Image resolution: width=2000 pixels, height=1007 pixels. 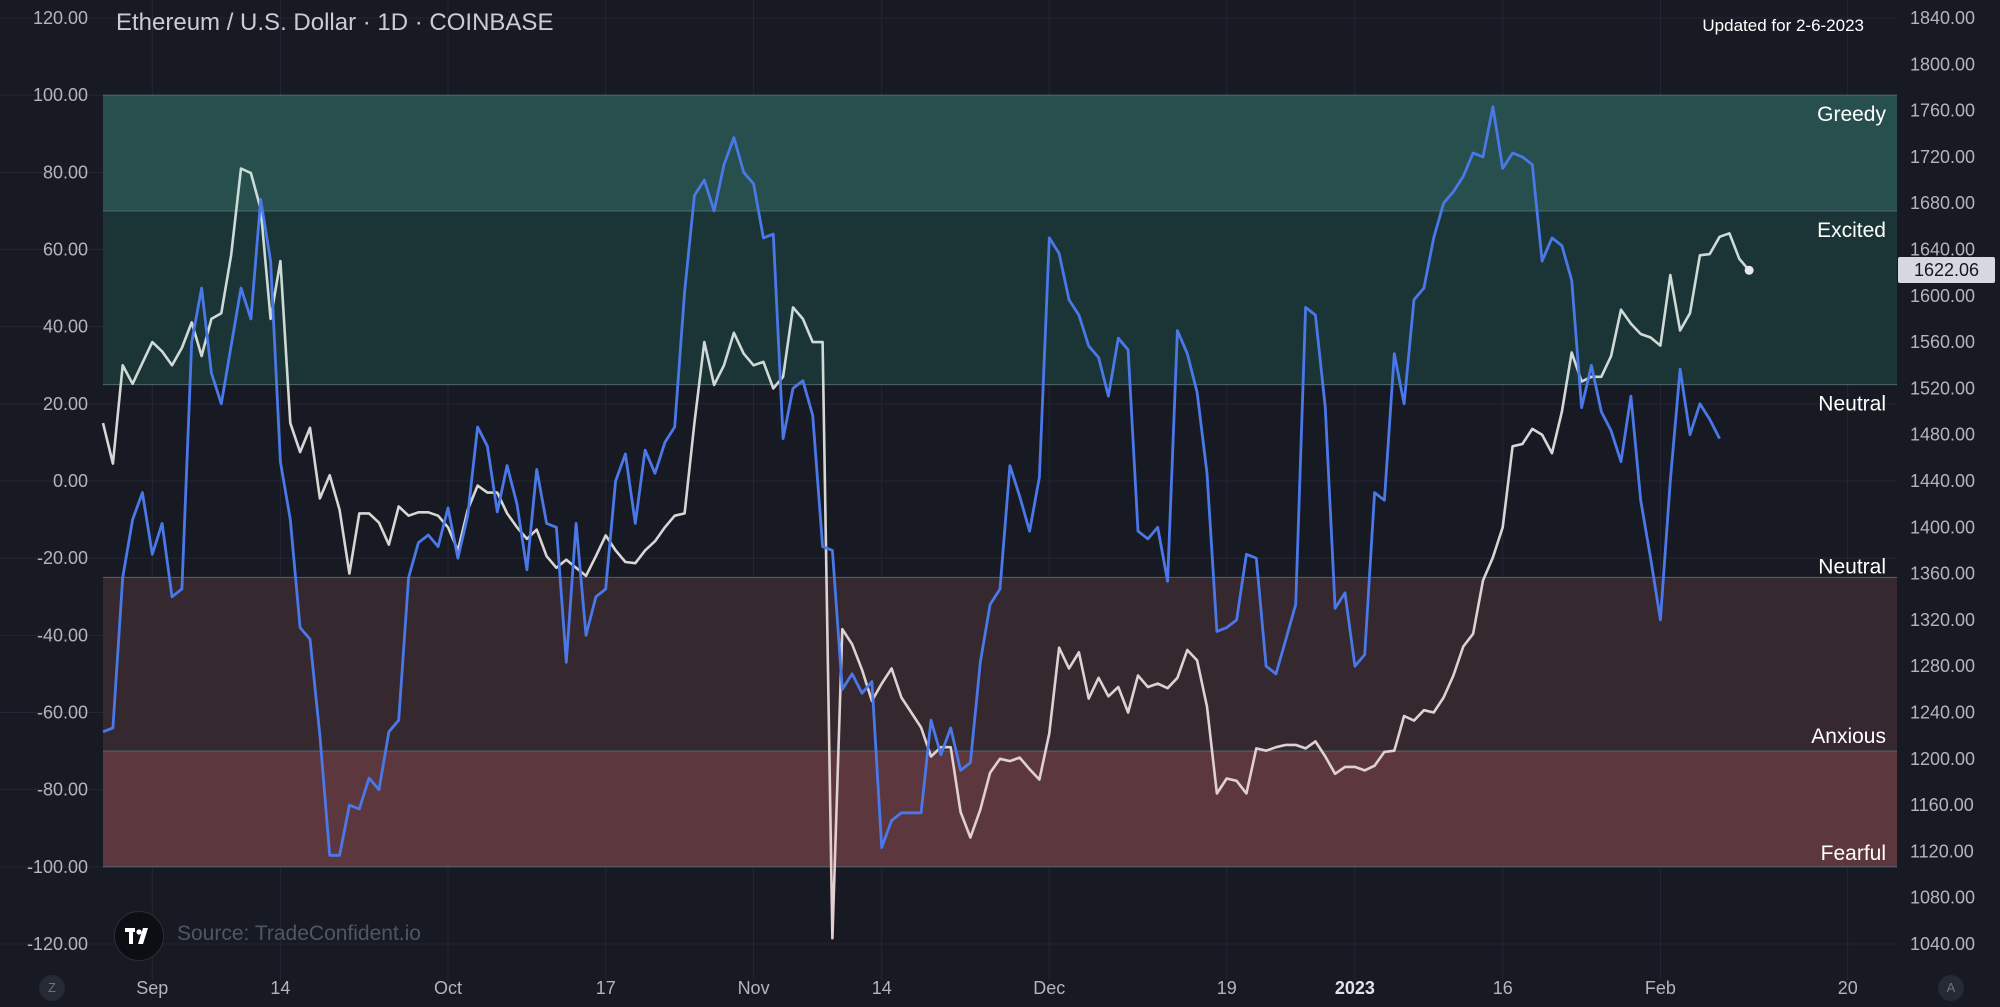 What do you see at coordinates (1227, 988) in the screenshot?
I see `x-axis-tick-label: 19` at bounding box center [1227, 988].